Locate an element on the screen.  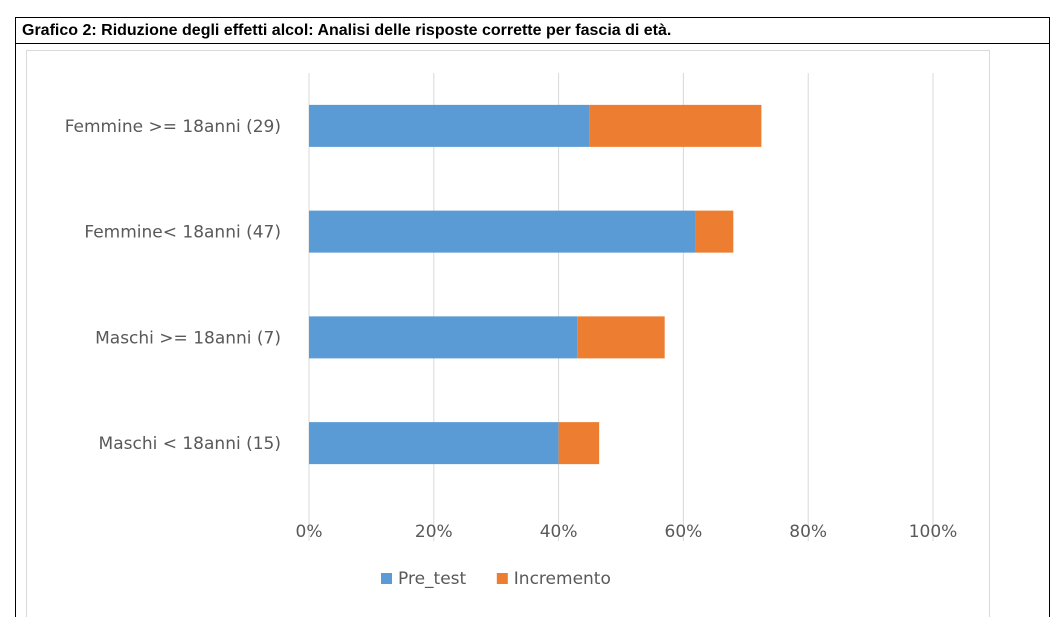
category-label: Maschi < 18anni (15) is located at coordinates (190, 444).